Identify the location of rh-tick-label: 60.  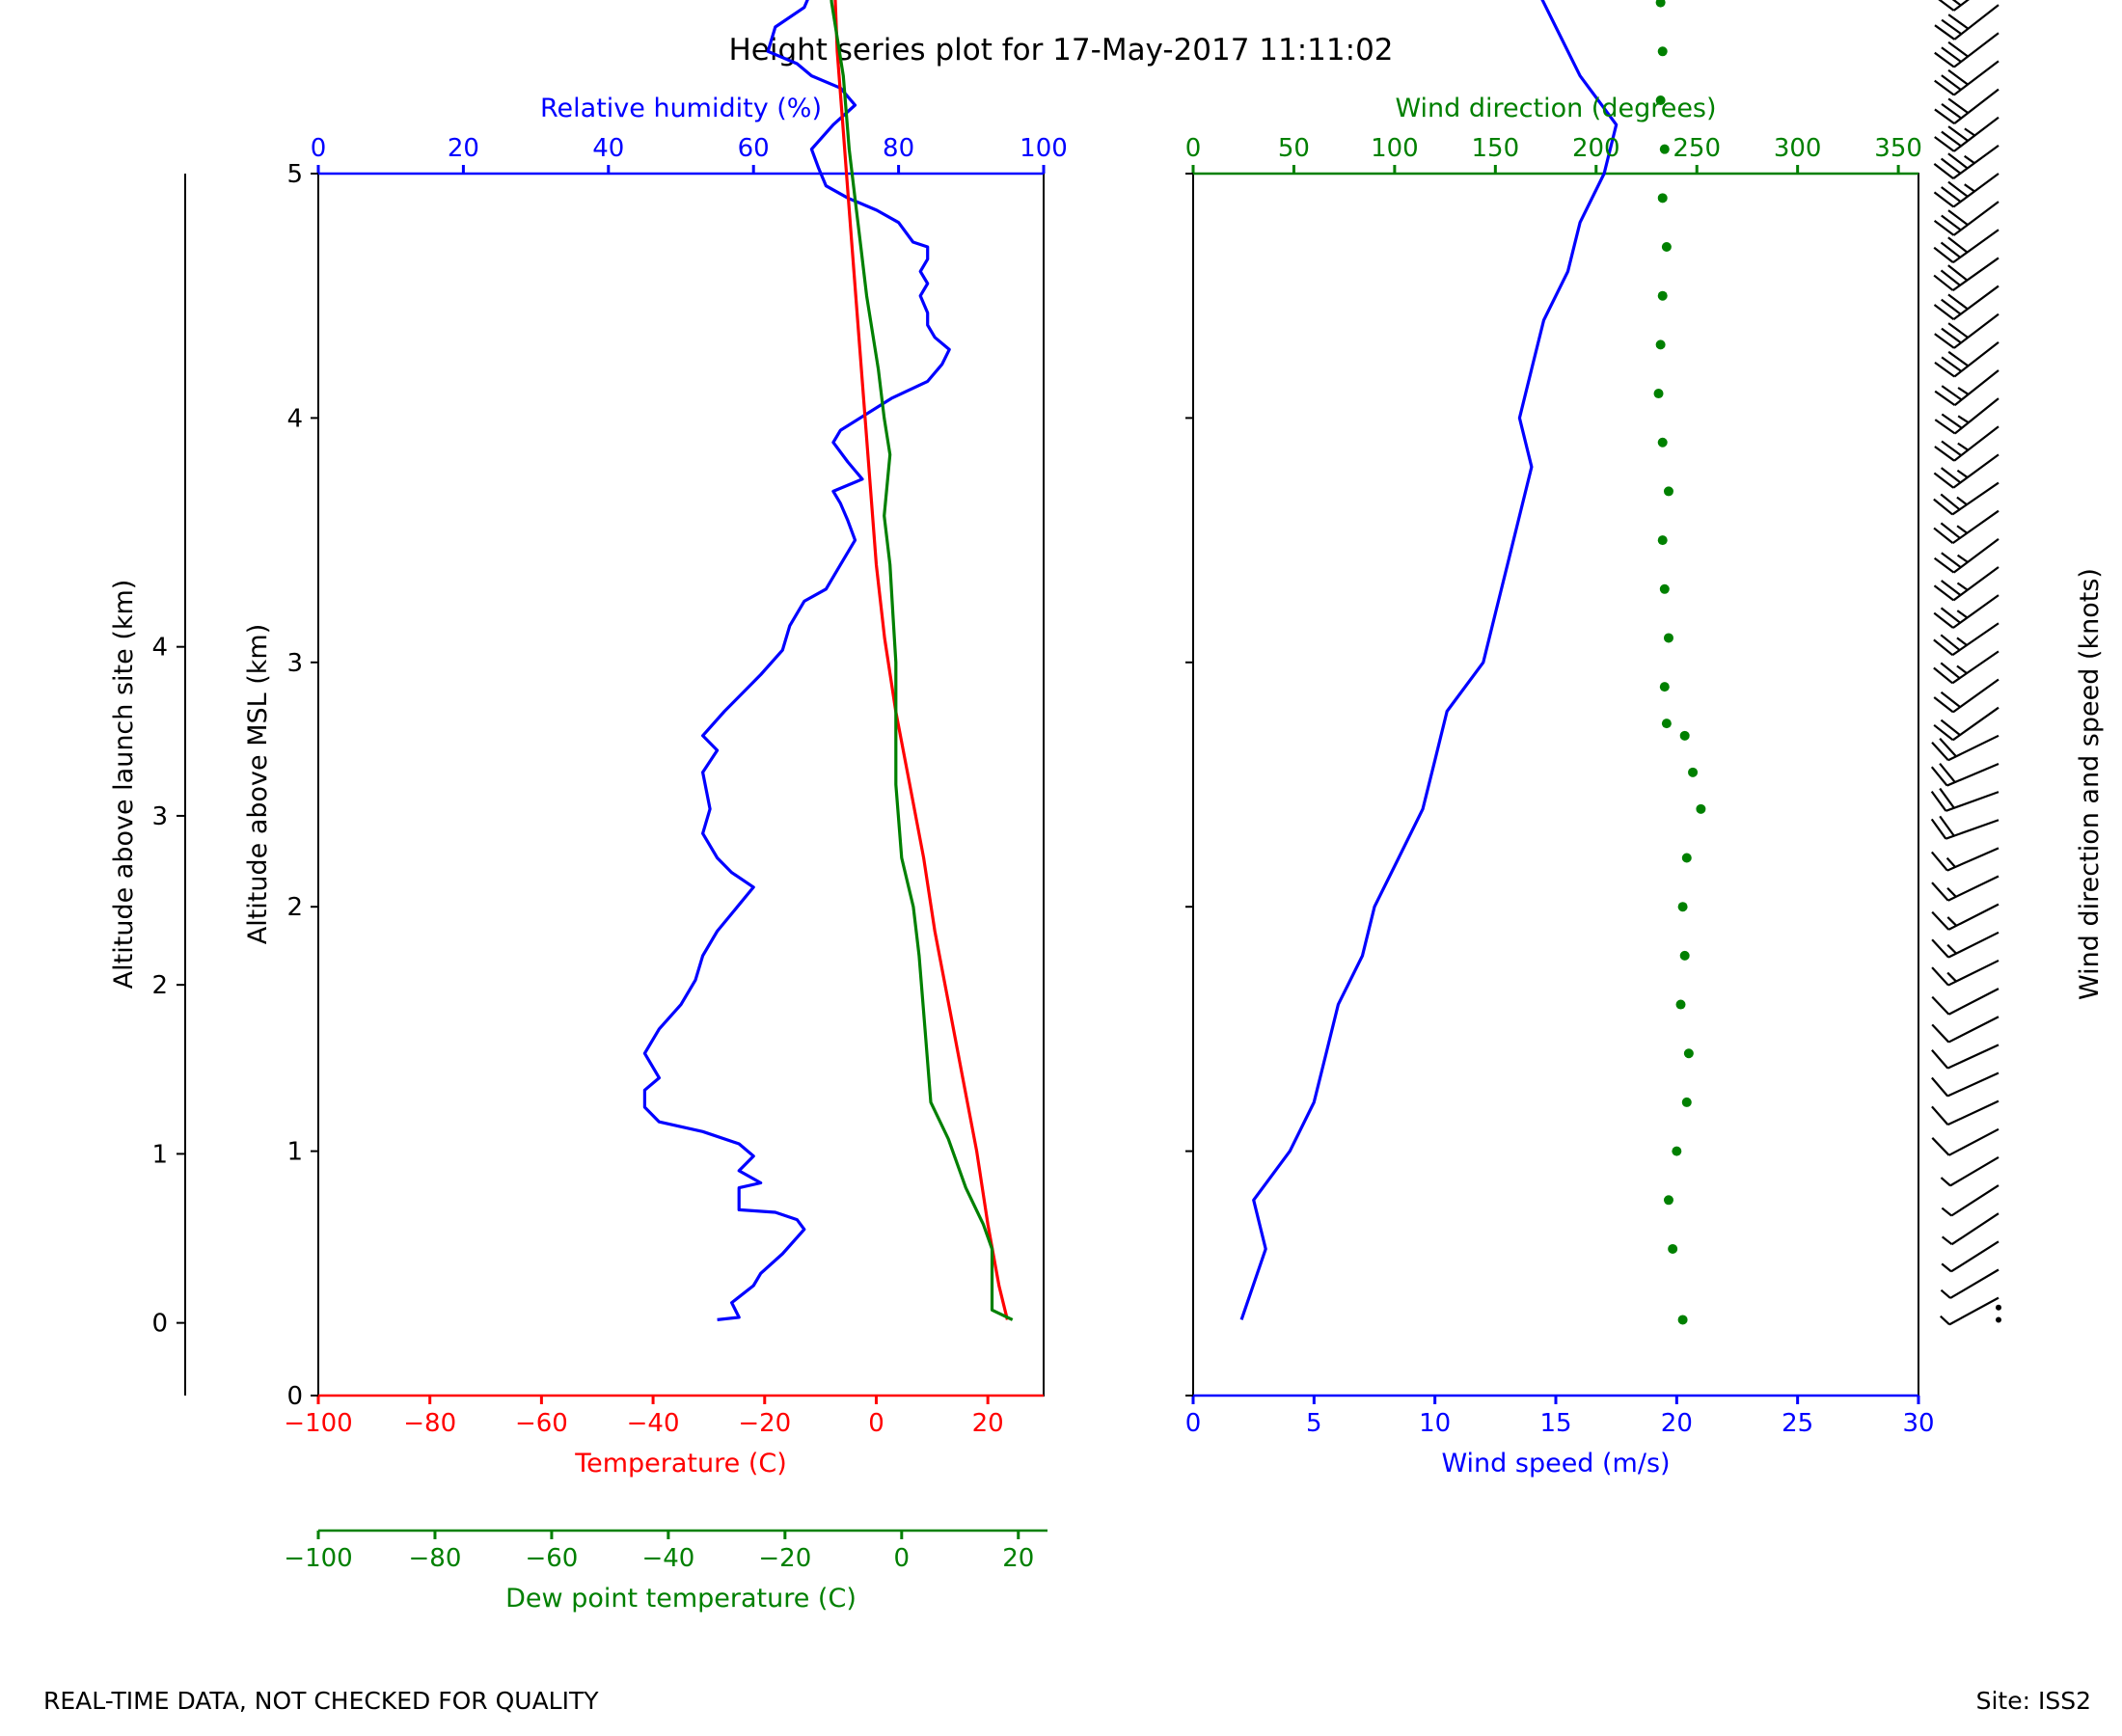
(754, 148).